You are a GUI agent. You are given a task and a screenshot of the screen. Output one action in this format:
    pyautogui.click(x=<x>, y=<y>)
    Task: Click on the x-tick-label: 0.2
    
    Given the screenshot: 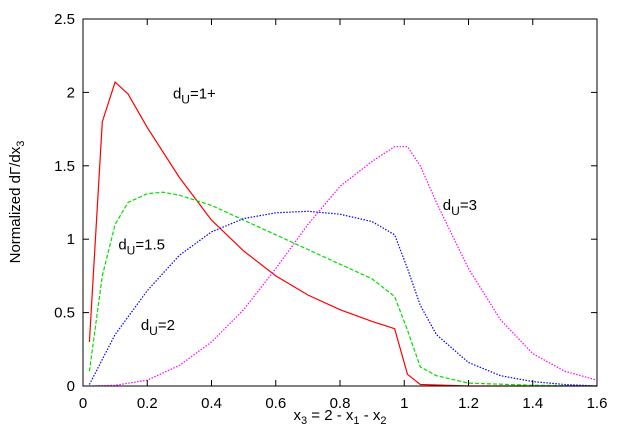 What is the action you would take?
    pyautogui.click(x=147, y=403)
    